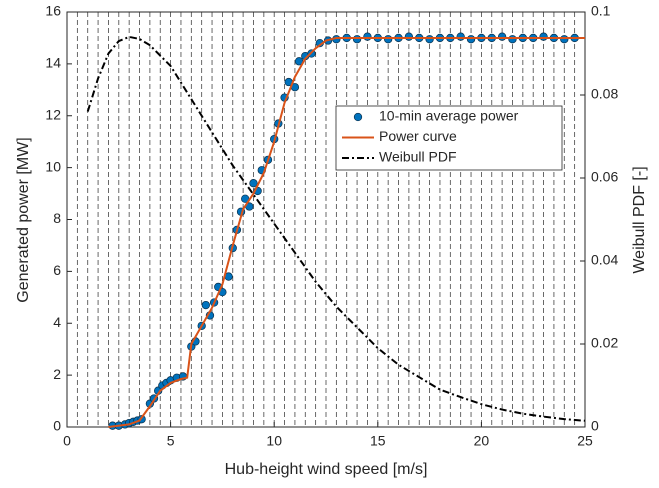  What do you see at coordinates (585, 441) in the screenshot?
I see `x-tick-label: 25` at bounding box center [585, 441].